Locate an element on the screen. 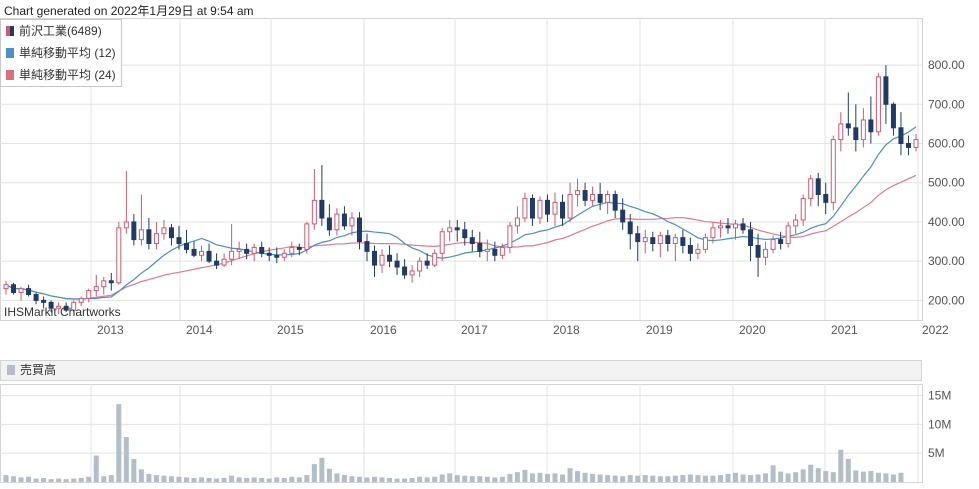 The width and height of the screenshot is (979, 489). volume-tick-label: 5M is located at coordinates (936, 453).